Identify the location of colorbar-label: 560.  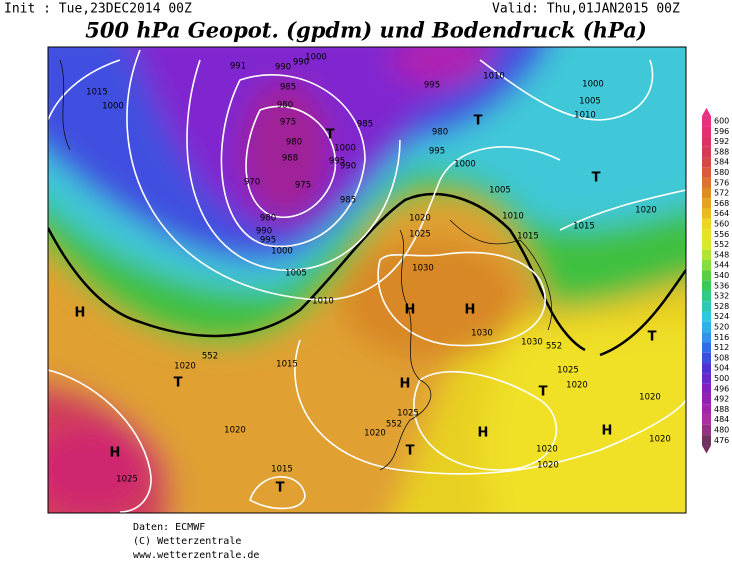
(721, 224).